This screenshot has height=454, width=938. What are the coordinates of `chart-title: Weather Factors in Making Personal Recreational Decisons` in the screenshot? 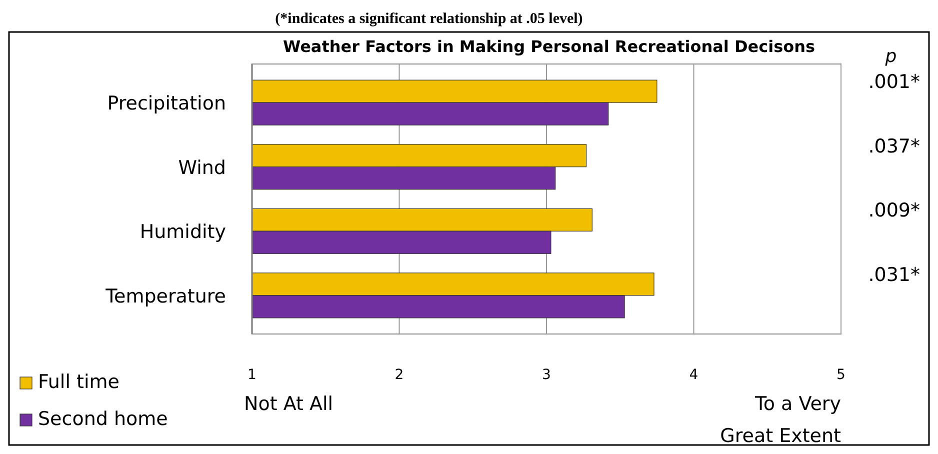 It's located at (549, 46).